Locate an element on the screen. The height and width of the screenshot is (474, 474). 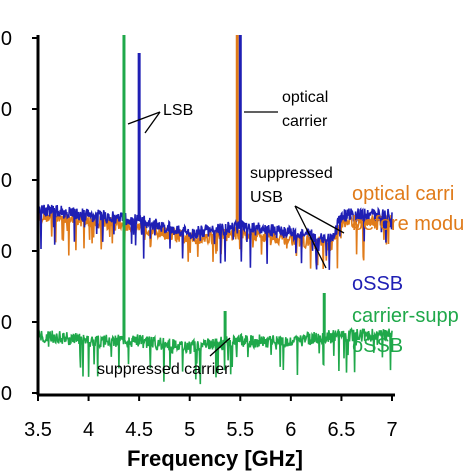
x-axis-label: Frequency [GHz] is located at coordinates (215, 458).